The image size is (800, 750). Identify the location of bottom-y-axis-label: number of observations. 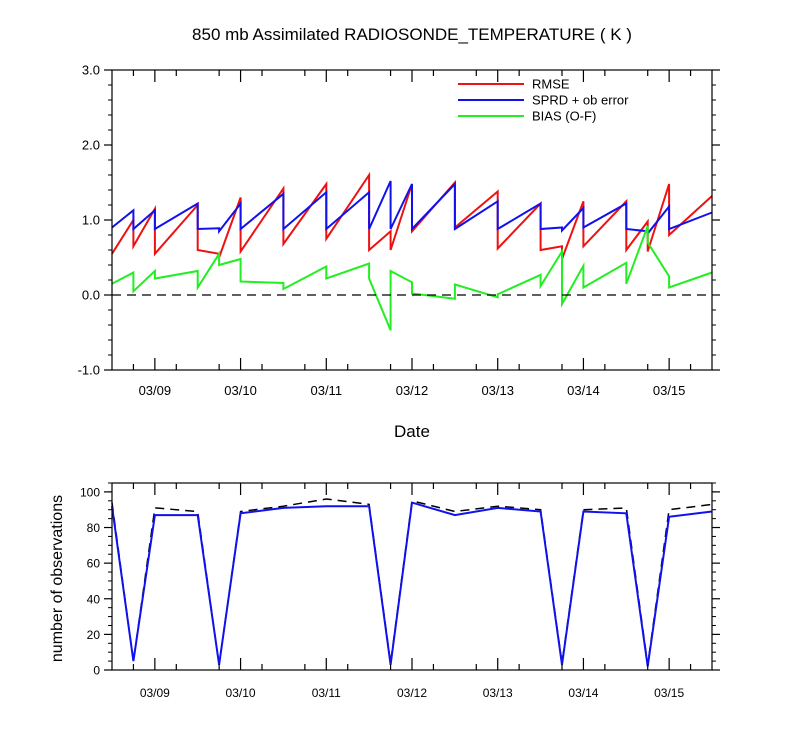
(57, 578).